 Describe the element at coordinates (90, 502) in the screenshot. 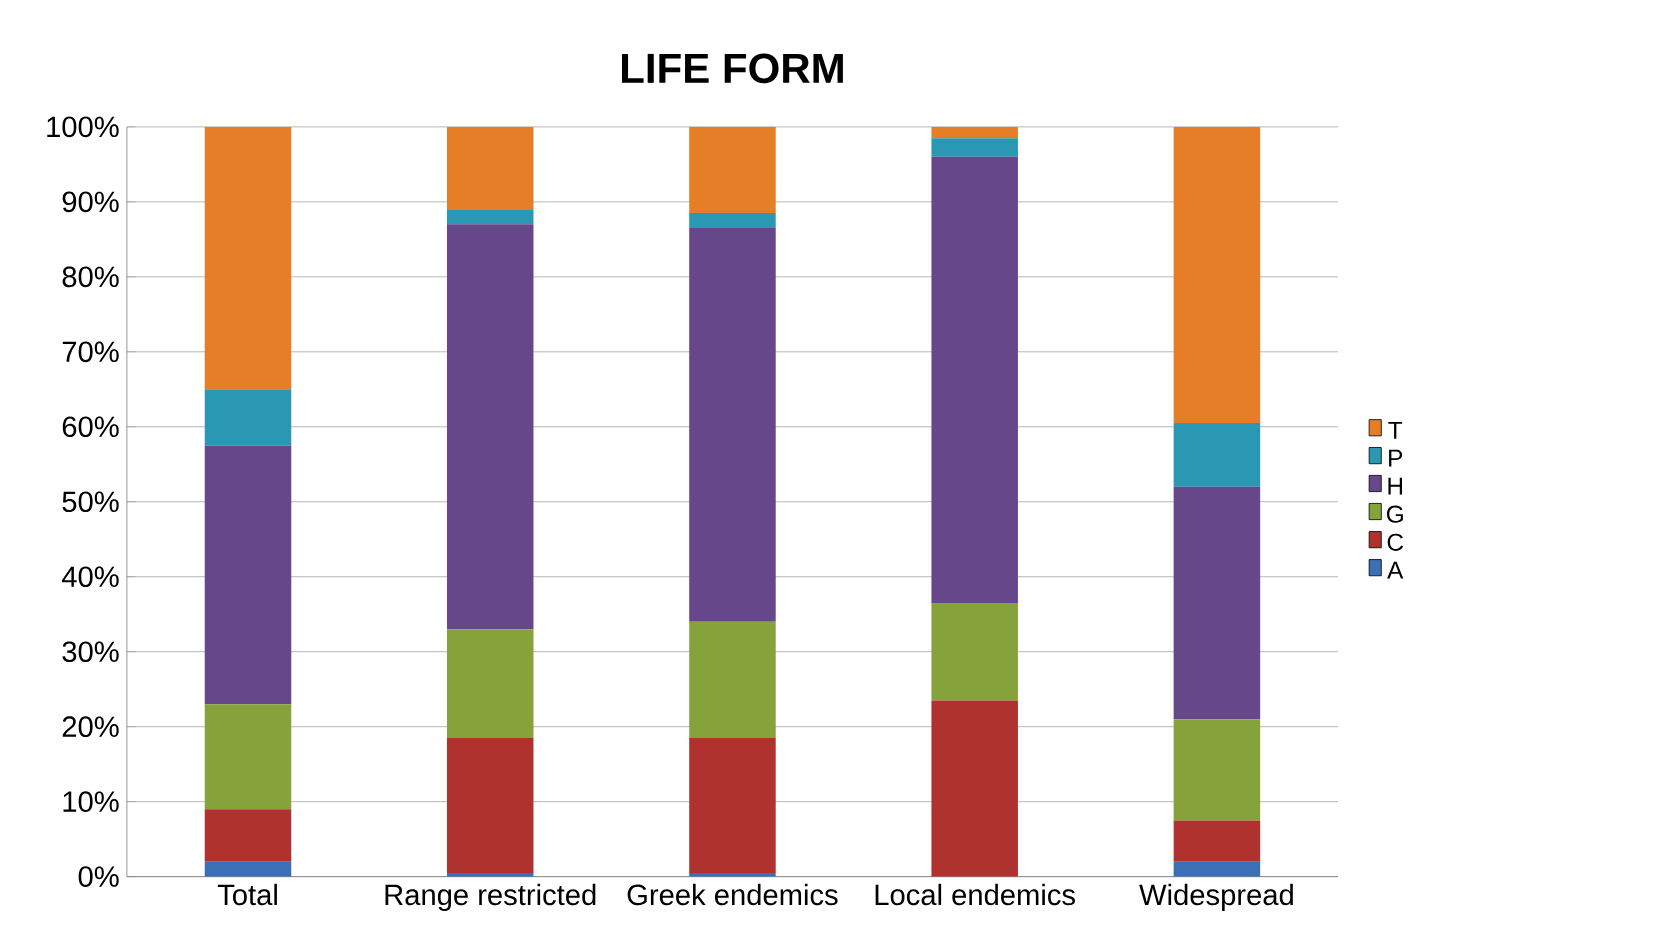

I see `y-tick-label: 50%` at that location.